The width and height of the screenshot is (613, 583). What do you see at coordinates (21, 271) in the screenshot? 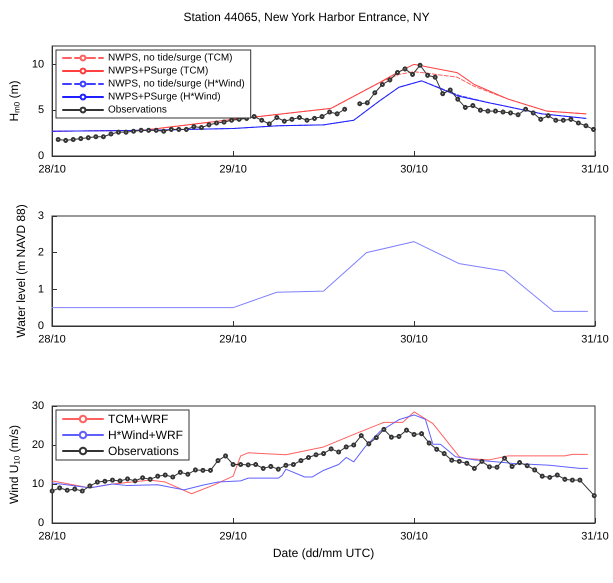
I see `y-axis-title: Water level (m NAVD 88)` at bounding box center [21, 271].